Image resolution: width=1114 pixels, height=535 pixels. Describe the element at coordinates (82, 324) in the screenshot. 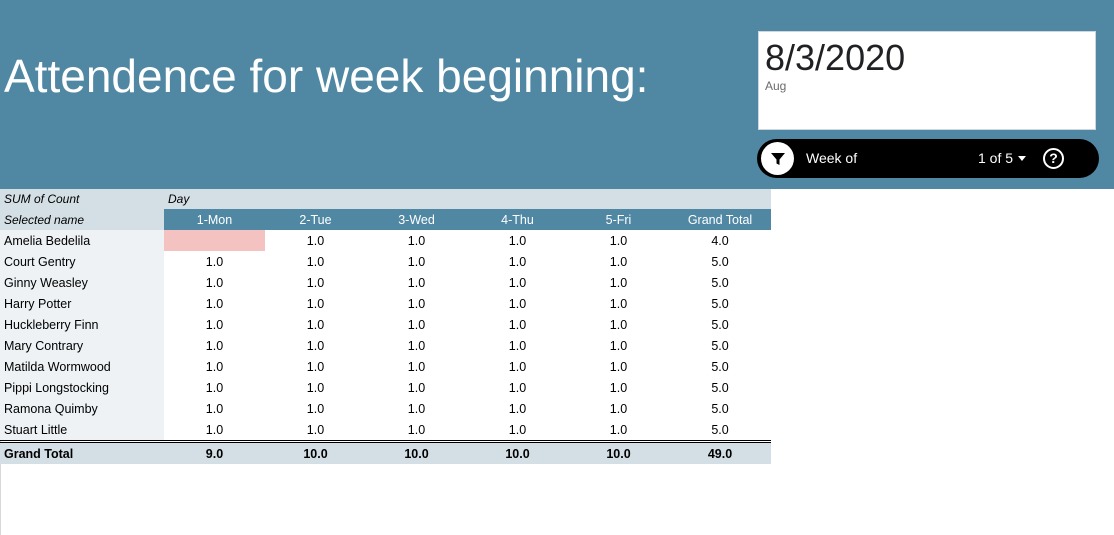

I see `row-label: Huckleberry Finn` at that location.